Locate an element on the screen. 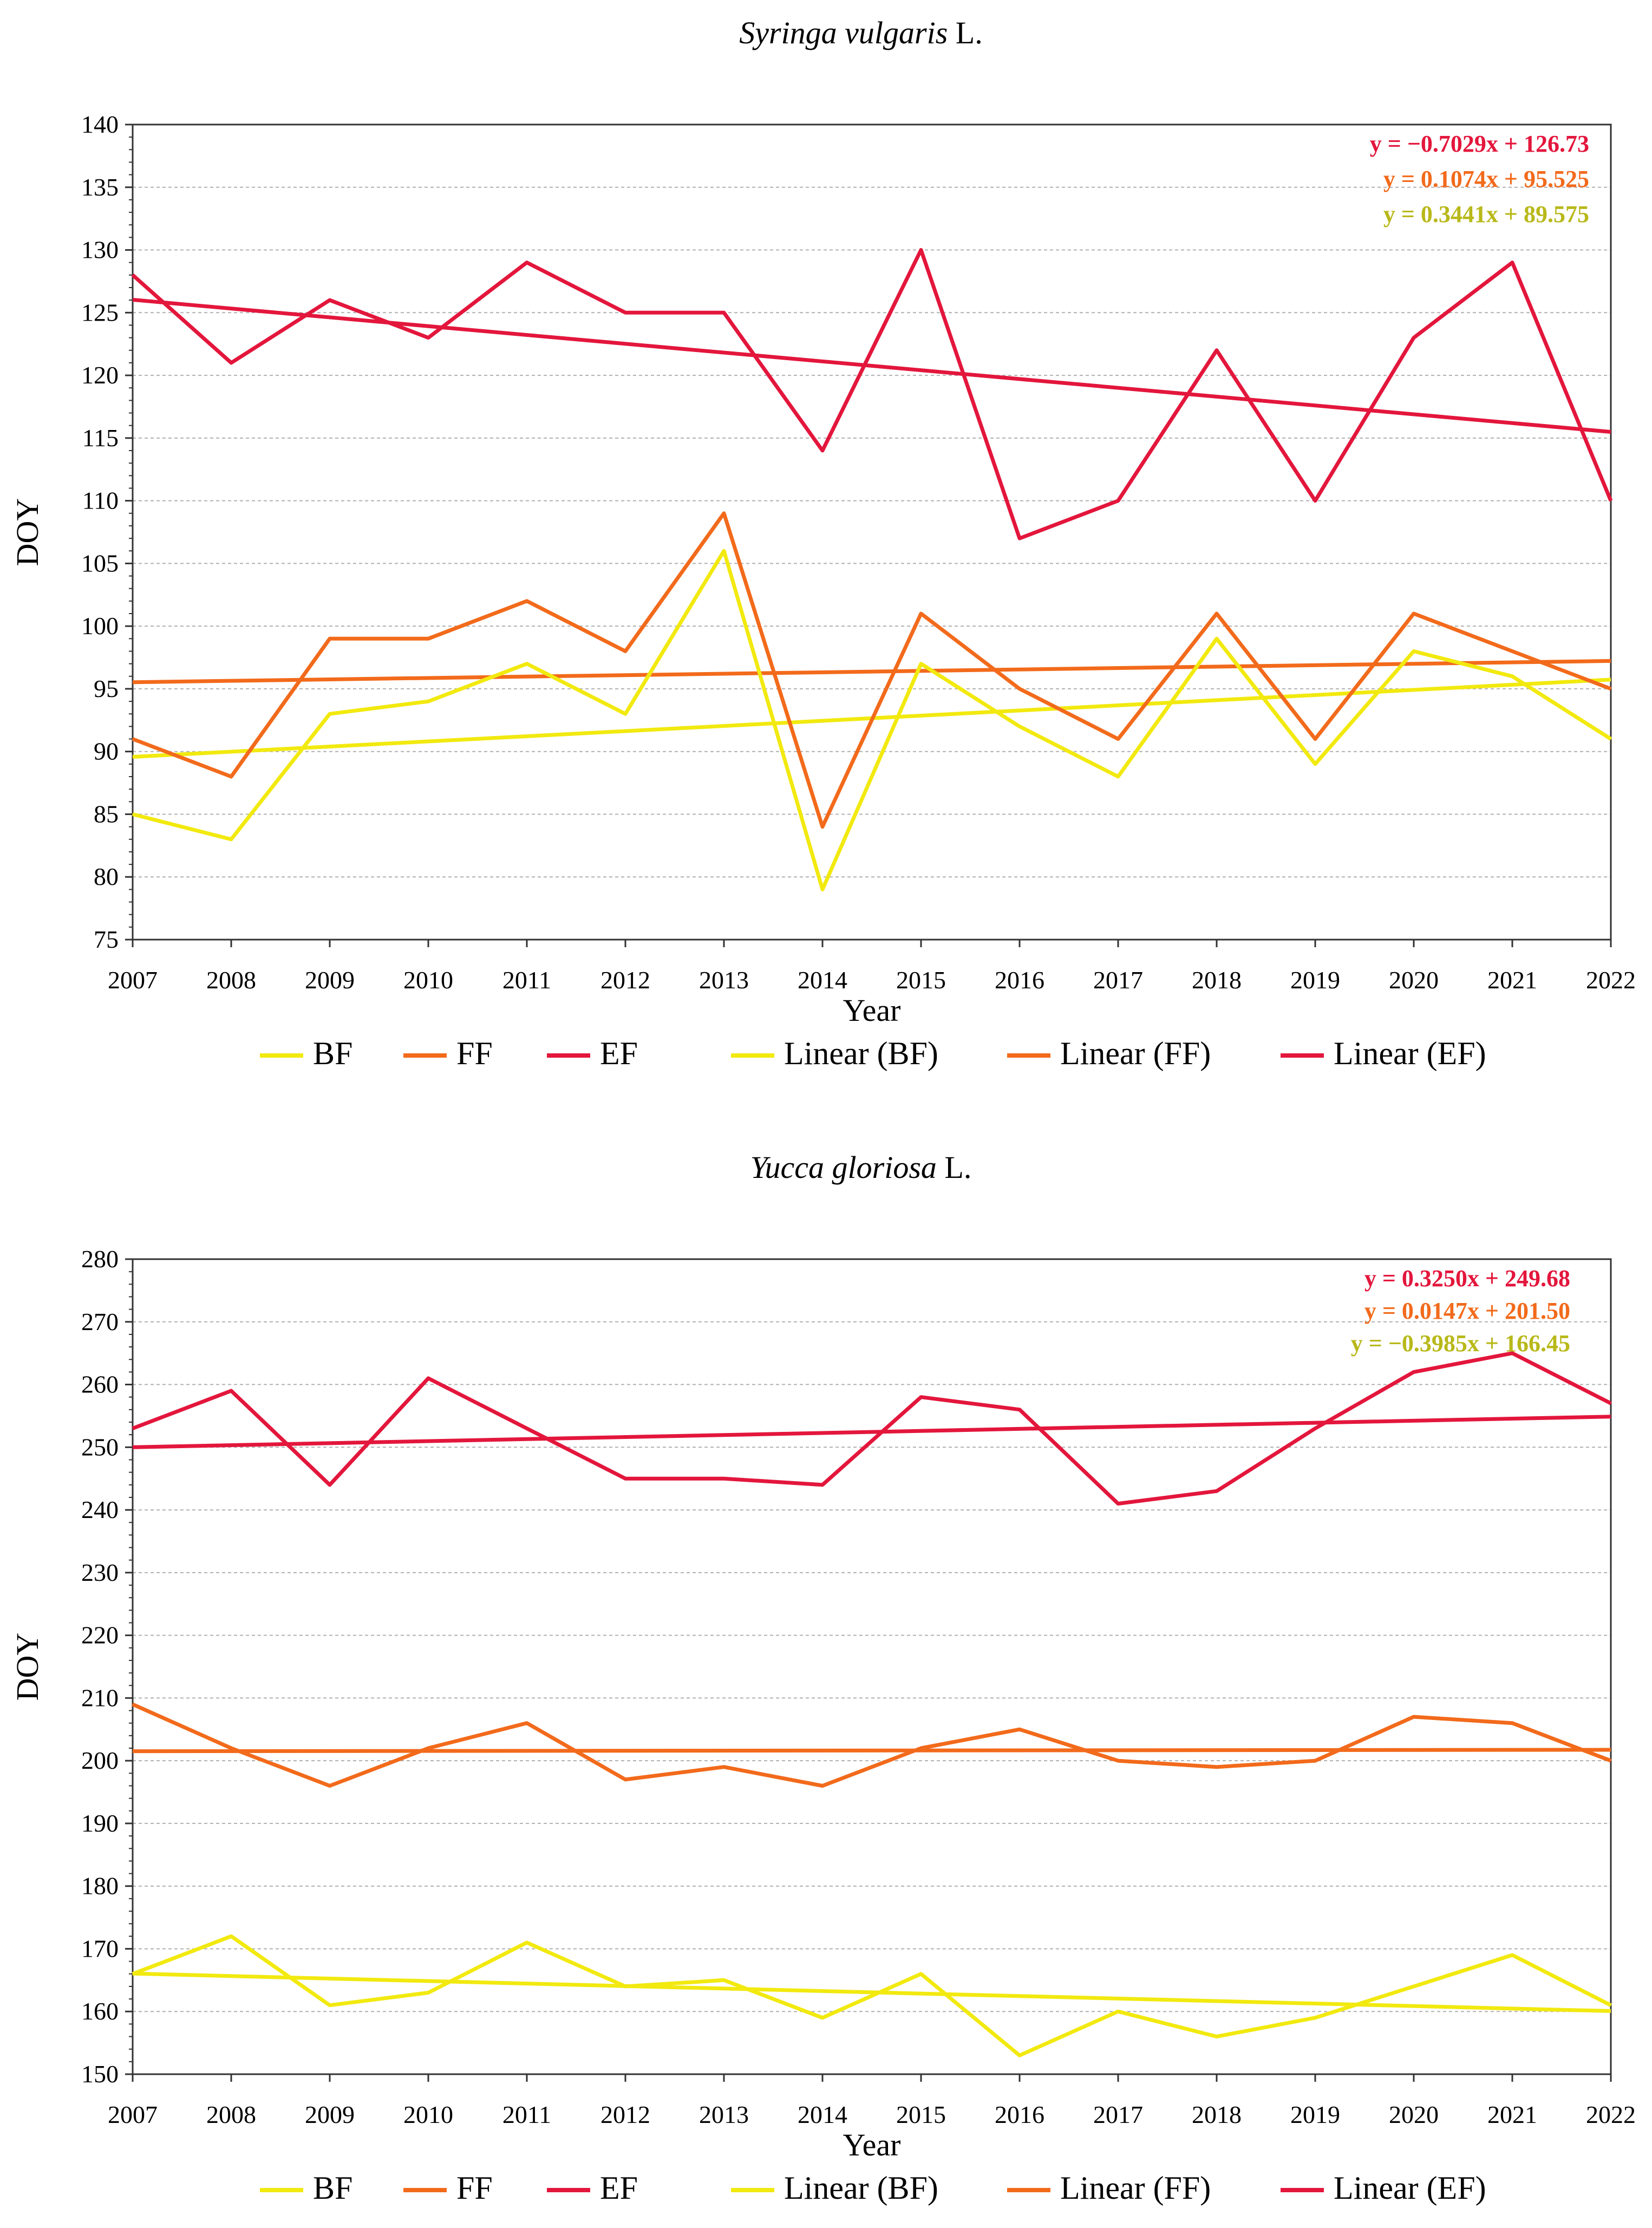  x-tick-label: 2013 is located at coordinates (724, 2115).